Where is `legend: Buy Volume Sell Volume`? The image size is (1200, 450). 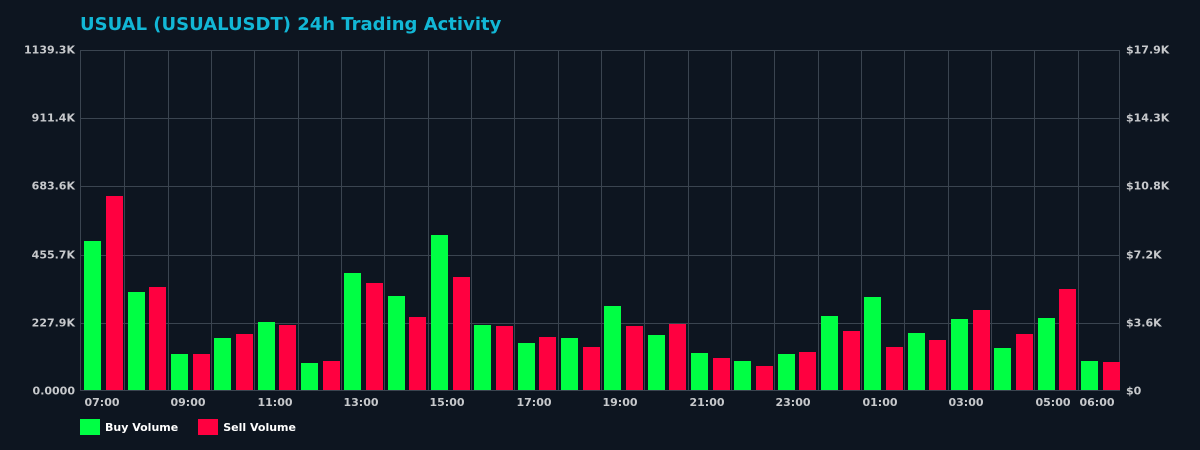
legend: Buy Volume Sell Volume is located at coordinates (188, 427).